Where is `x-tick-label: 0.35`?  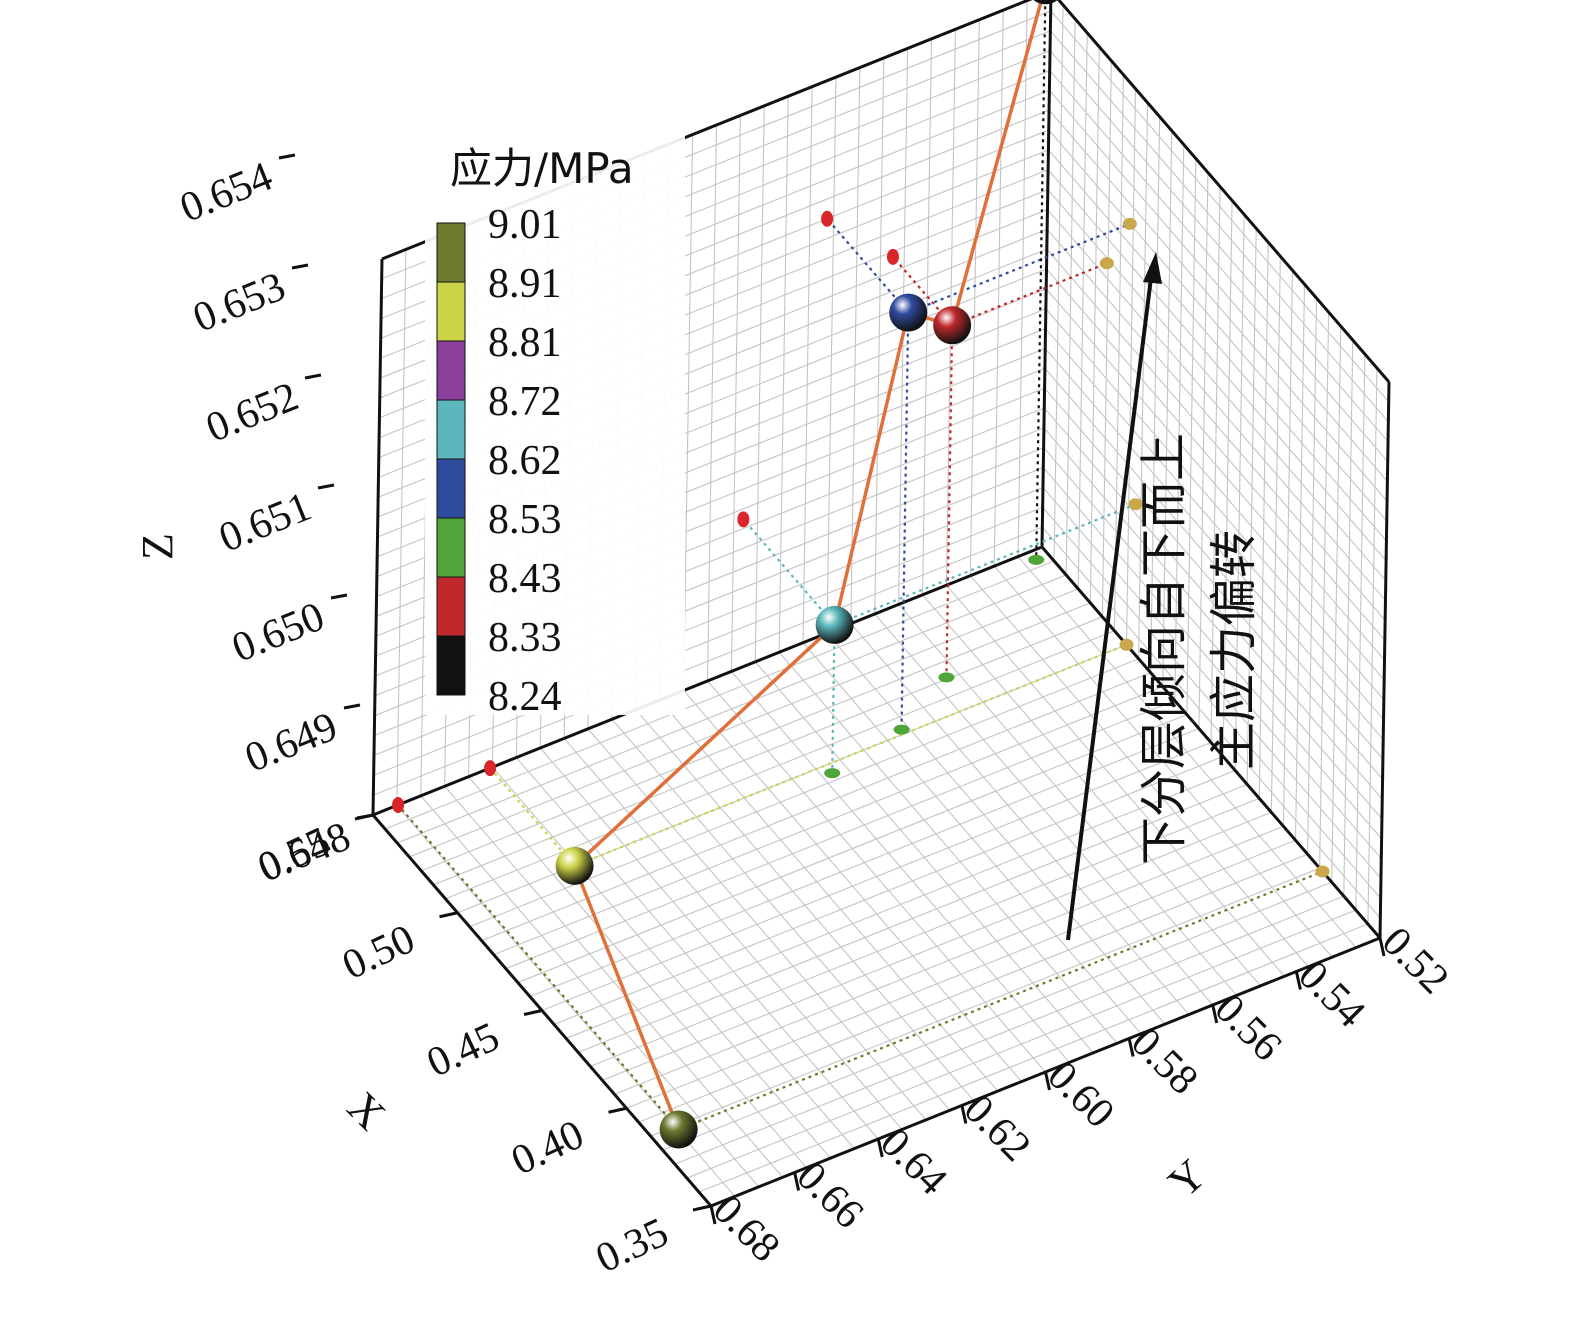
x-tick-label: 0.35 is located at coordinates (632, 1245).